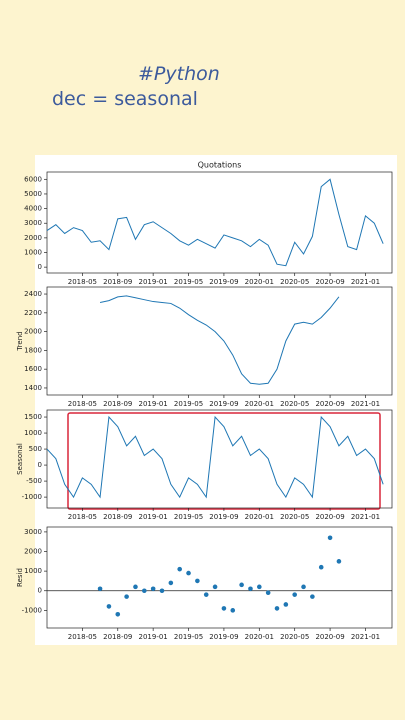 Image resolution: width=405 pixels, height=720 pixels. What do you see at coordinates (33, 294) in the screenshot?
I see `y-tick-label: 2400` at bounding box center [33, 294].